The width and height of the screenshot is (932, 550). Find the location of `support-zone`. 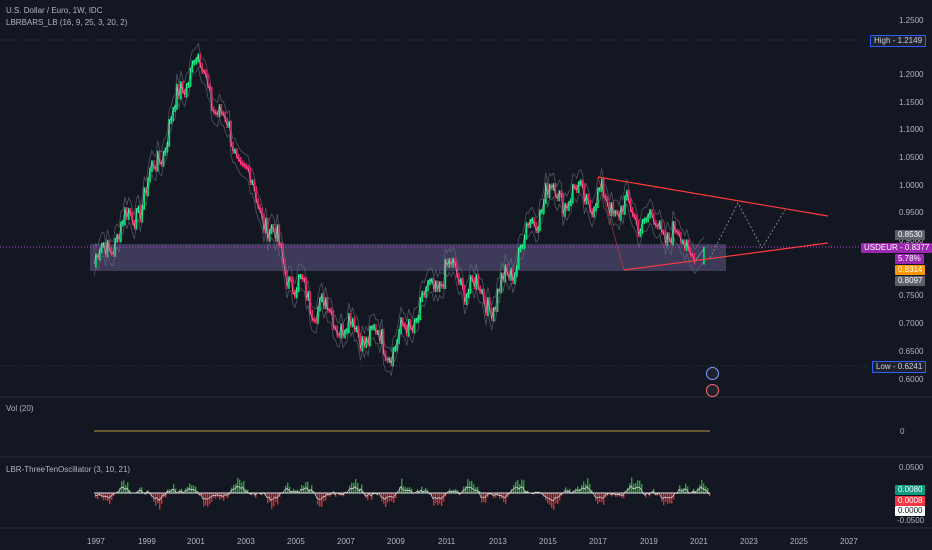

support-zone is located at coordinates (408, 257).